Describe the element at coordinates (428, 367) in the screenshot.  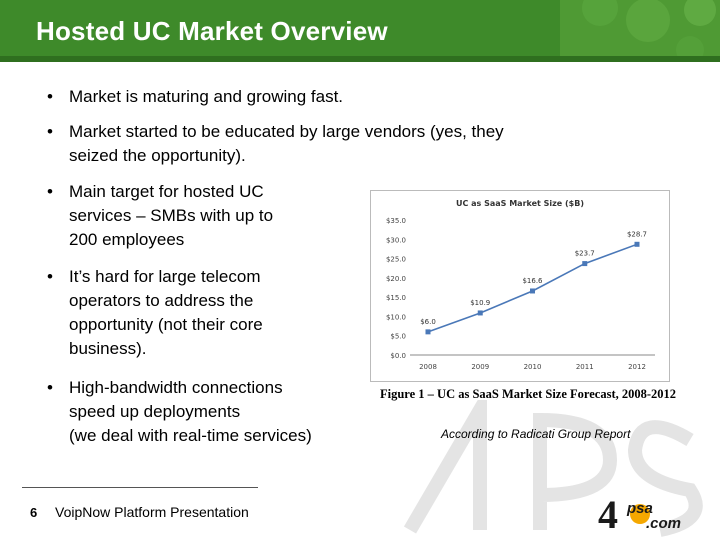
I see `x-tick-label: 2008` at that location.